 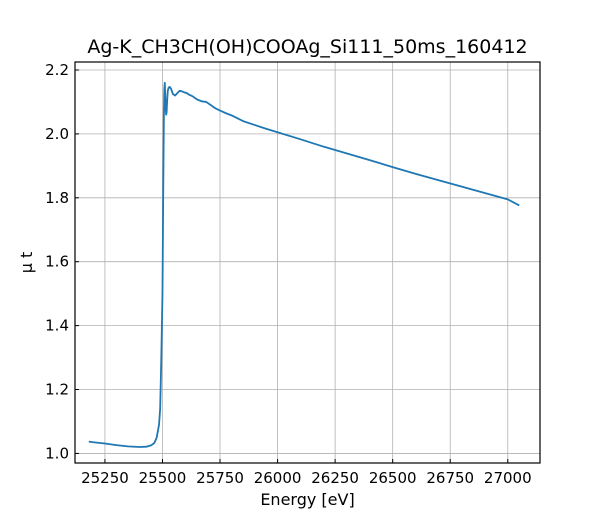 I want to click on y-axis-label: μ t, so click(x=26, y=263).